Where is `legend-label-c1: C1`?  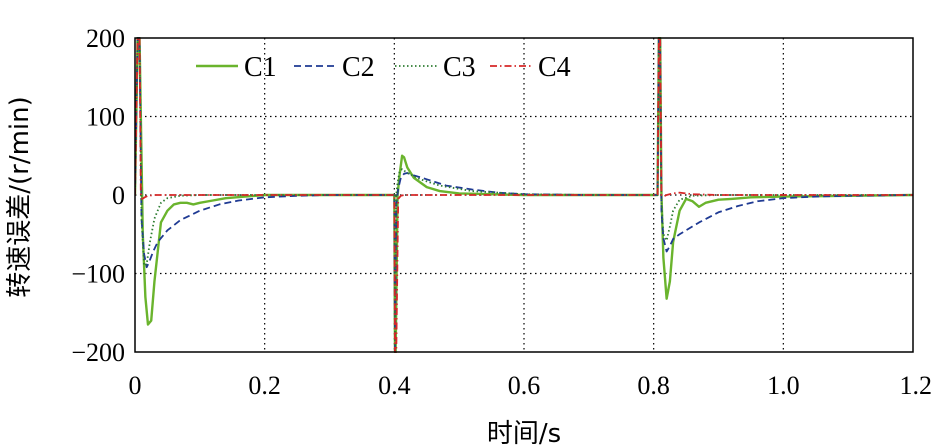
legend-label-c1: C1 is located at coordinates (260, 67).